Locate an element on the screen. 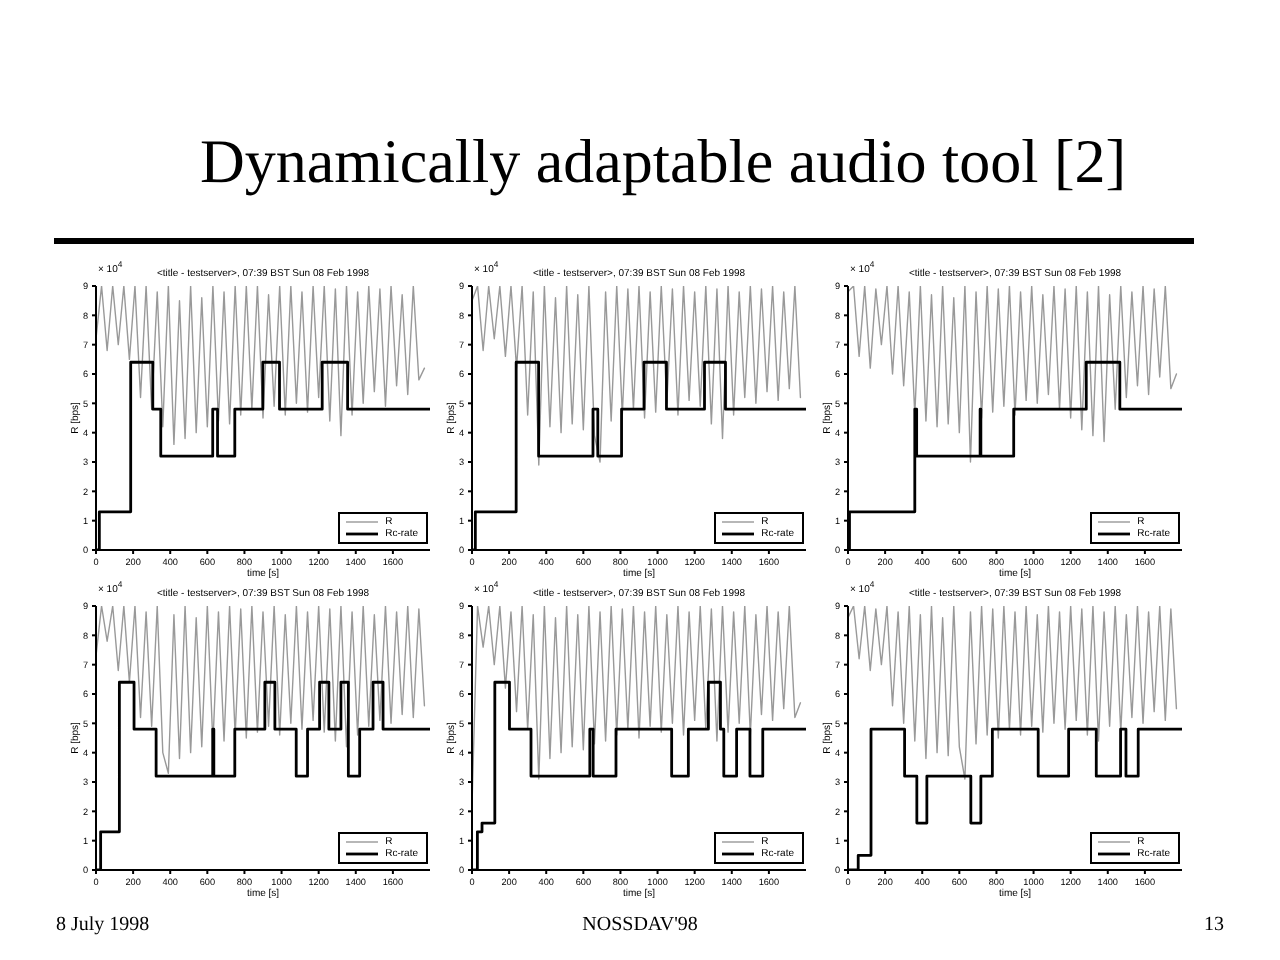 The image size is (1280, 960). text: NOSSDAV'98 is located at coordinates (640, 926).